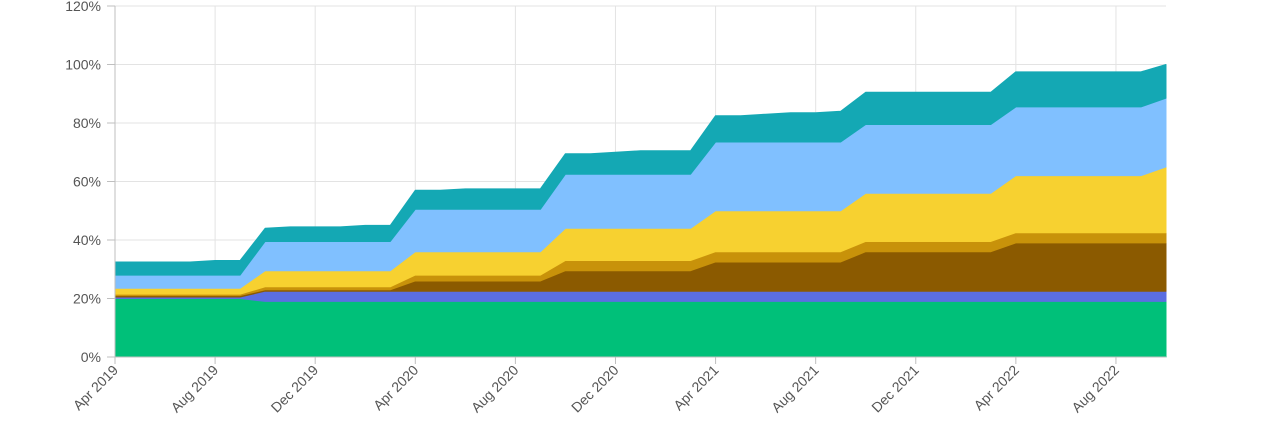 This screenshot has width=1280, height=445. Describe the element at coordinates (96, 388) in the screenshot. I see `x-tick-label: Apr 2019` at that location.